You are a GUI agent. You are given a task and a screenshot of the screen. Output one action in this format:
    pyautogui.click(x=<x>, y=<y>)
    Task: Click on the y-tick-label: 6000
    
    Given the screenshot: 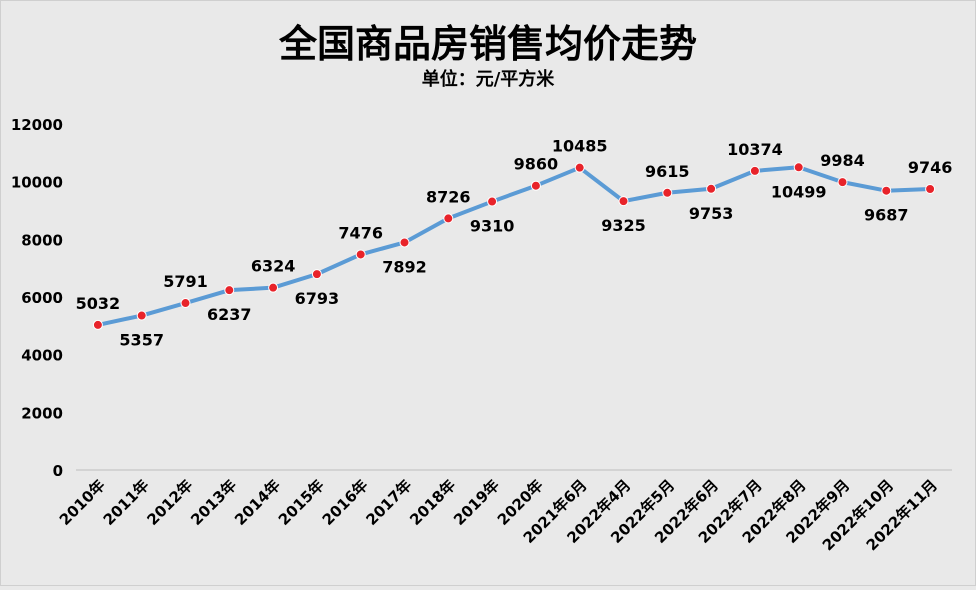 What is the action you would take?
    pyautogui.click(x=42, y=298)
    